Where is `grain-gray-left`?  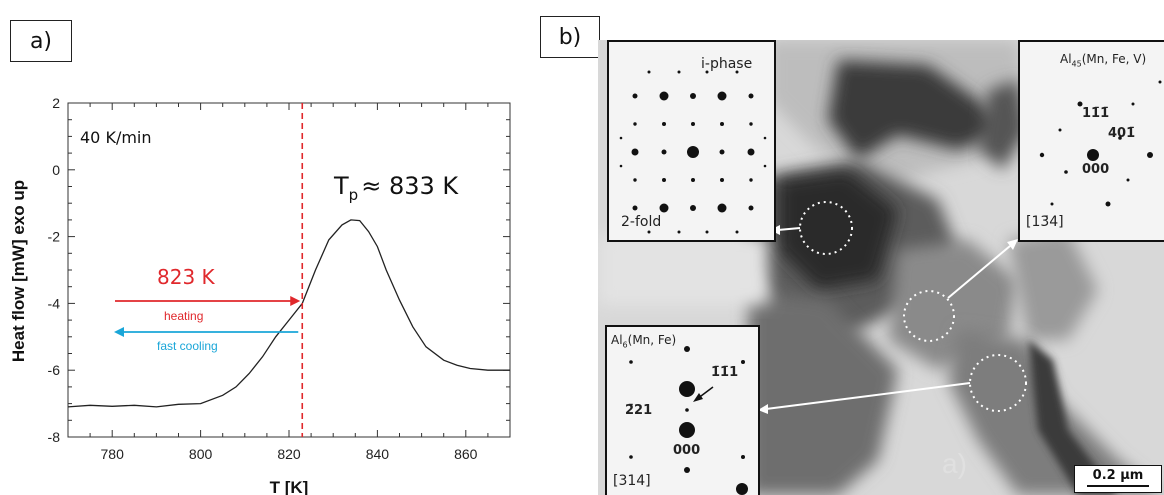
grain-gray-left is located at coordinates (823, 392).